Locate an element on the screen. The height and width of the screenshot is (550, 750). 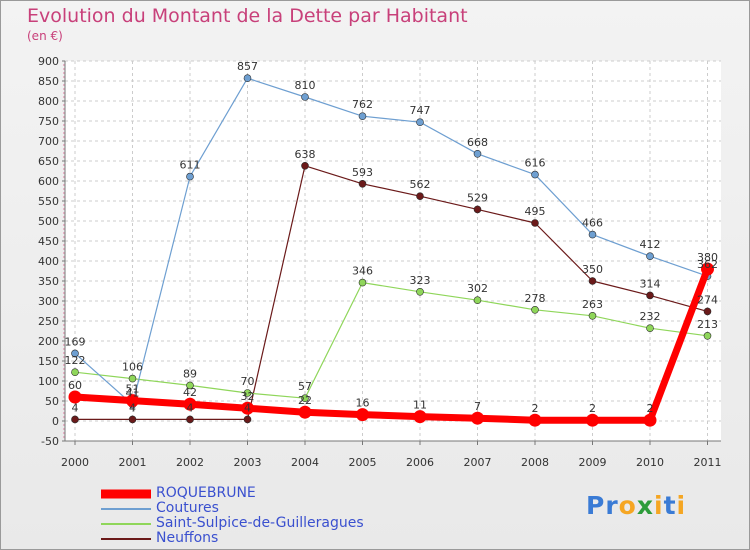
y-tick-label: 450 is located at coordinates (48, 241).